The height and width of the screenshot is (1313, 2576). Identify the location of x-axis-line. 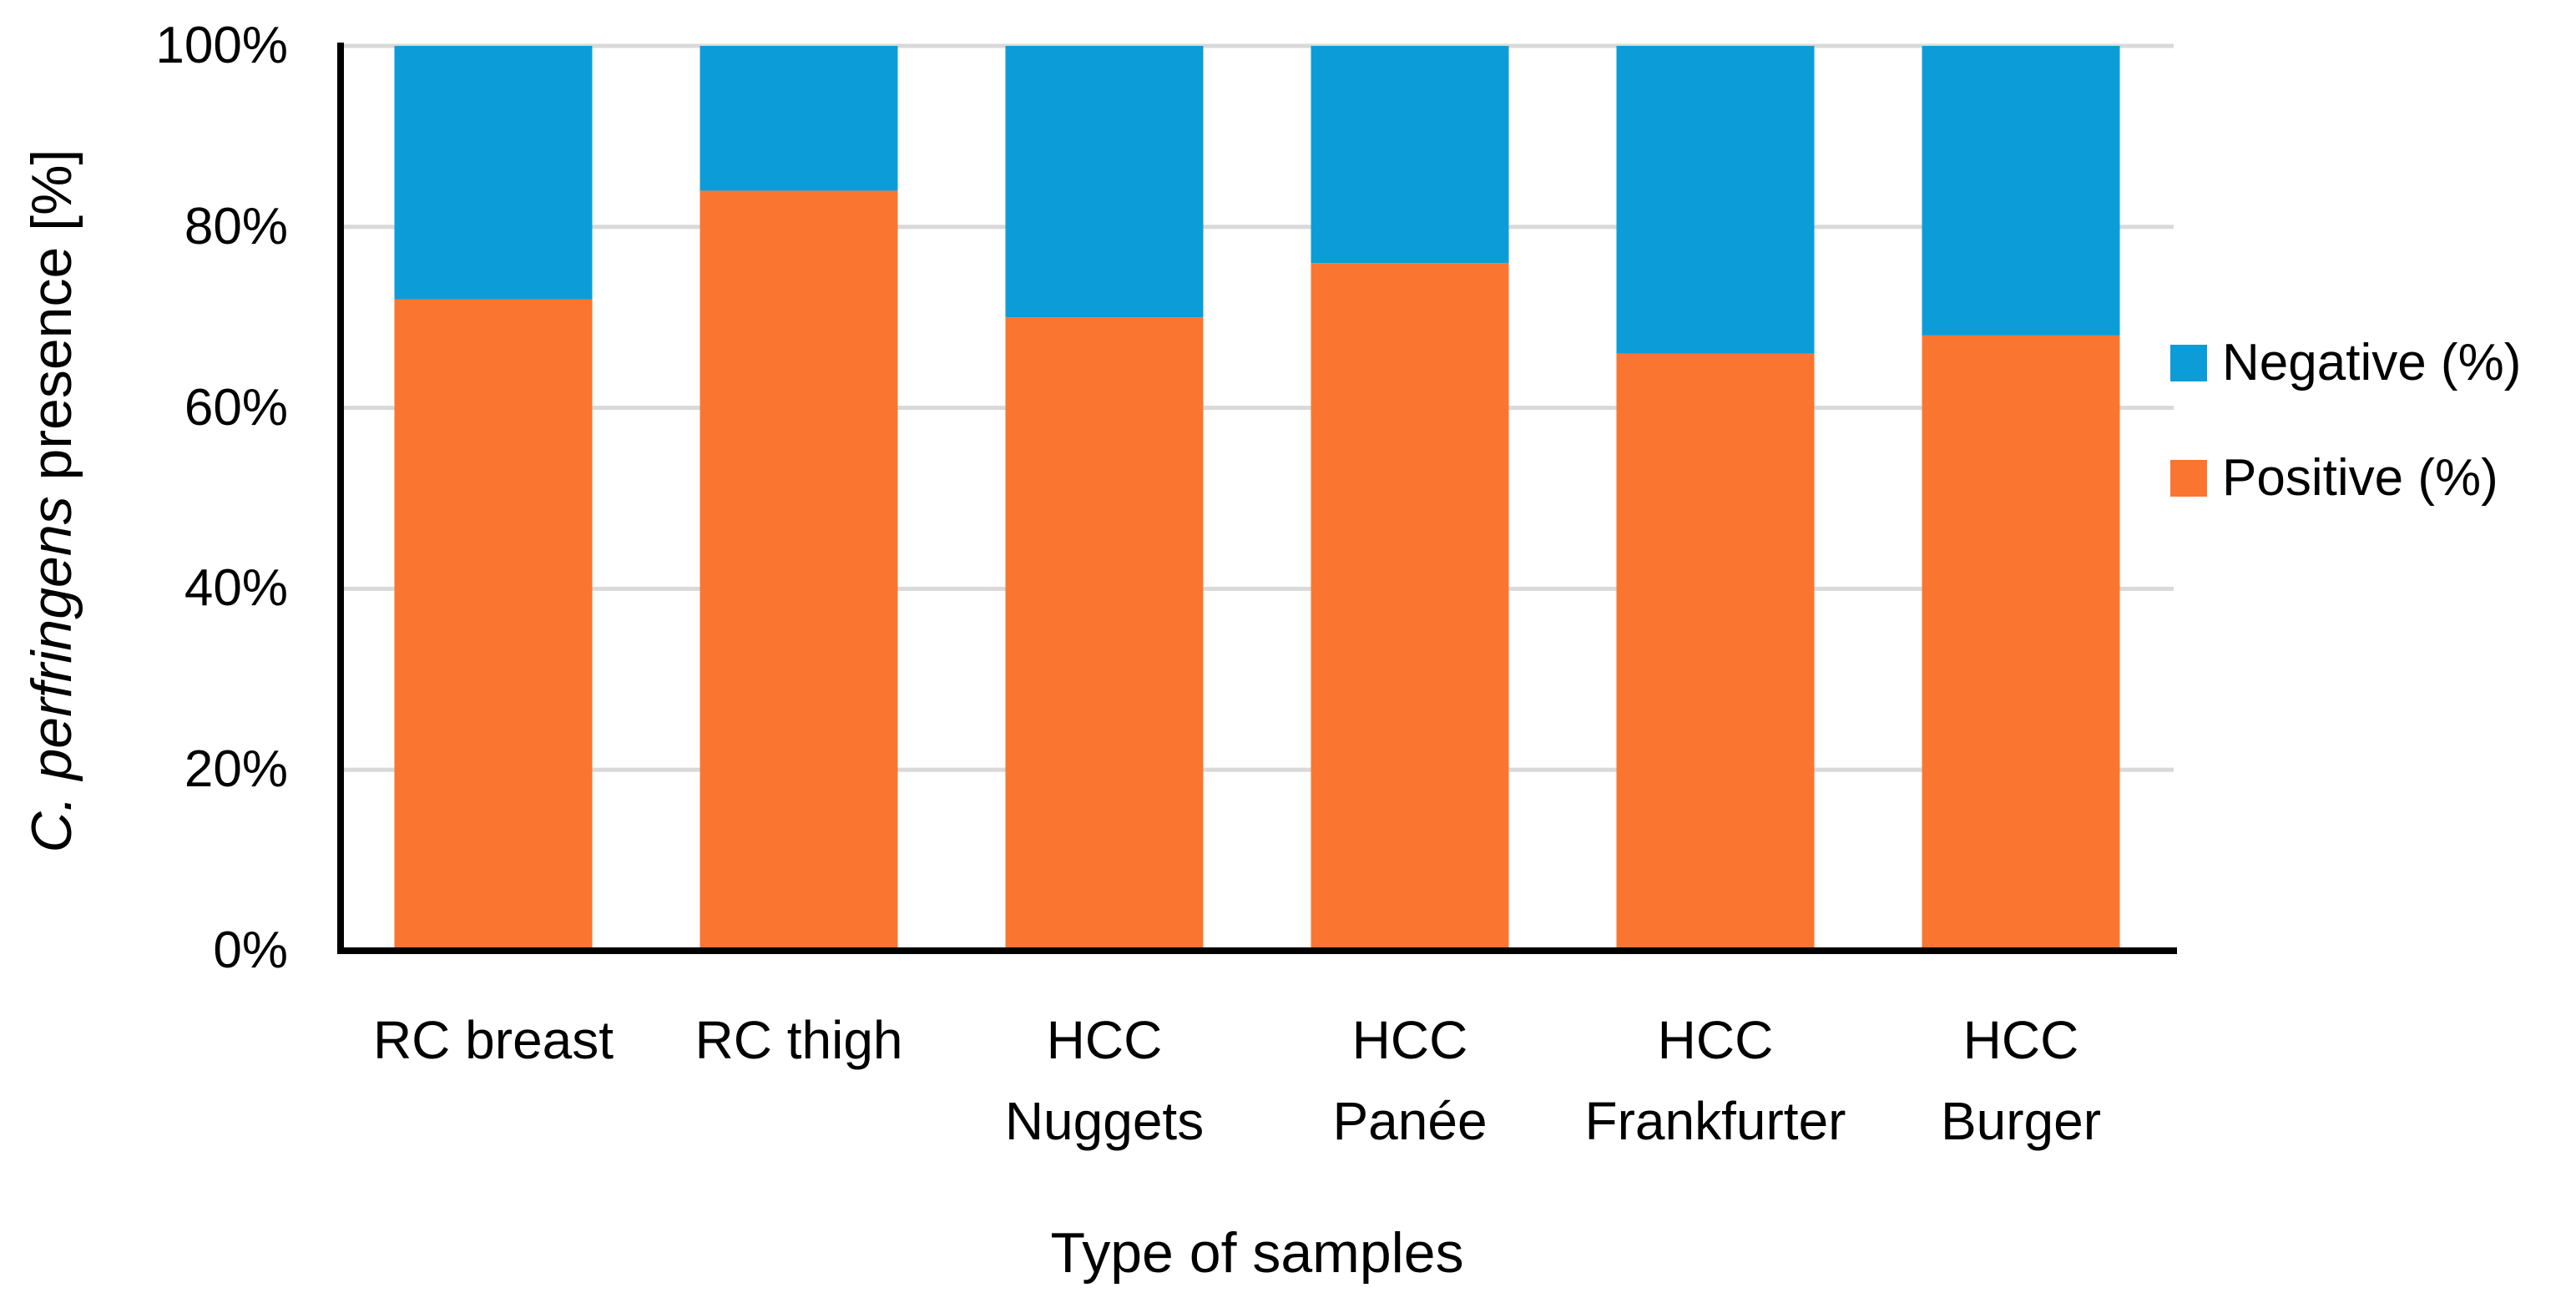
(1257, 950).